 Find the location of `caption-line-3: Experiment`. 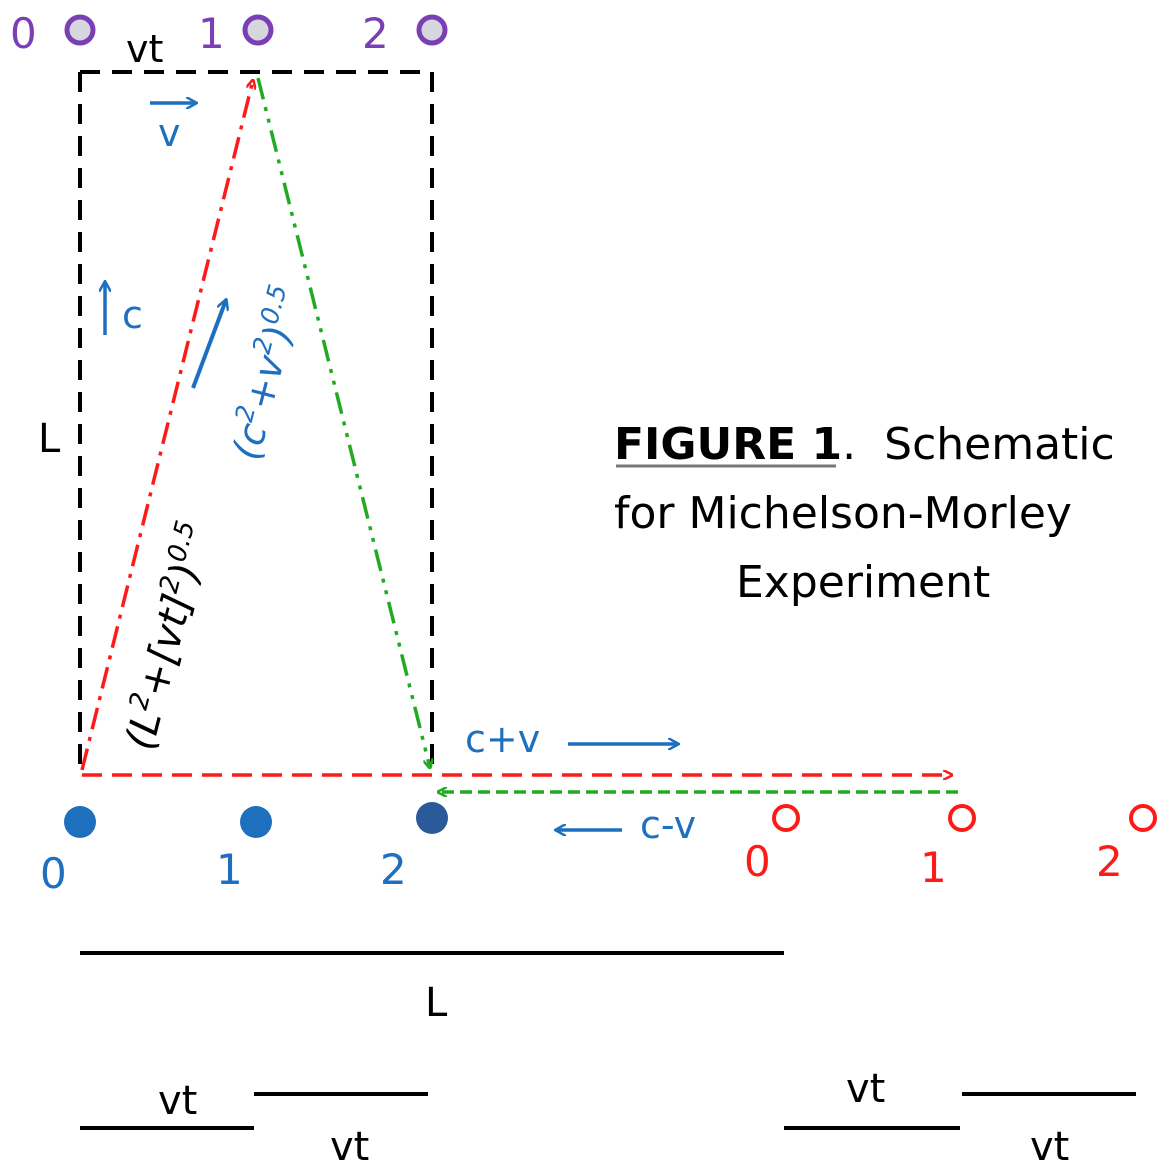

caption-line-3: Experiment is located at coordinates (863, 582).